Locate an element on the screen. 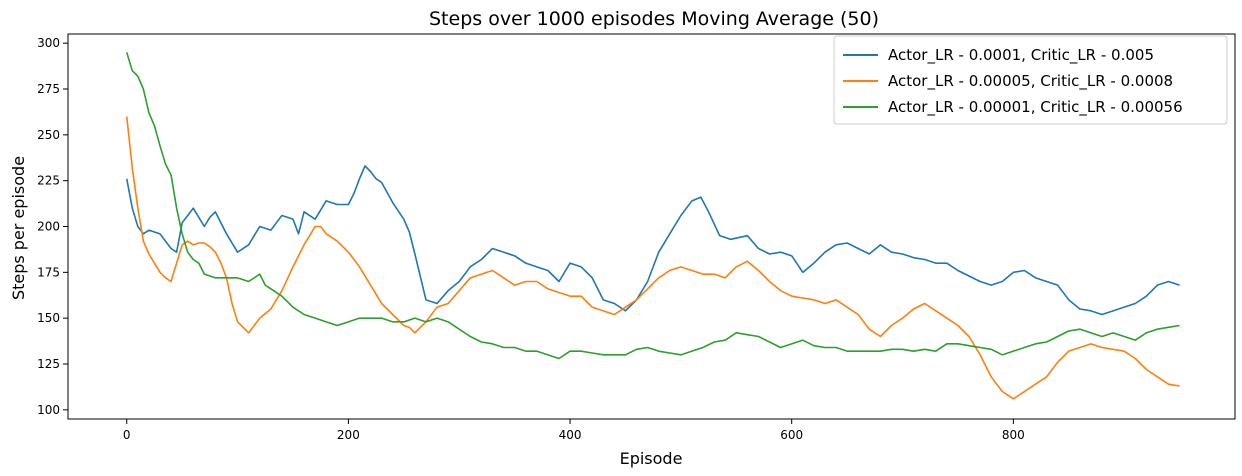  y-tick-label: 100 is located at coordinates (48, 410).